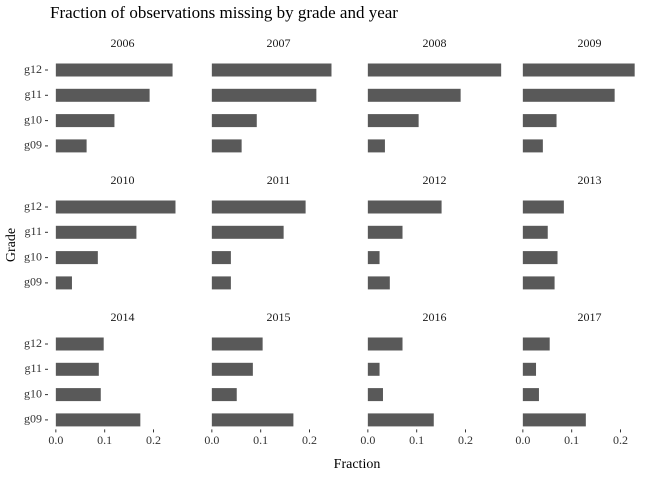 The image size is (672, 480). Describe the element at coordinates (357, 464) in the screenshot. I see `x-axis-title: Fraction` at that location.